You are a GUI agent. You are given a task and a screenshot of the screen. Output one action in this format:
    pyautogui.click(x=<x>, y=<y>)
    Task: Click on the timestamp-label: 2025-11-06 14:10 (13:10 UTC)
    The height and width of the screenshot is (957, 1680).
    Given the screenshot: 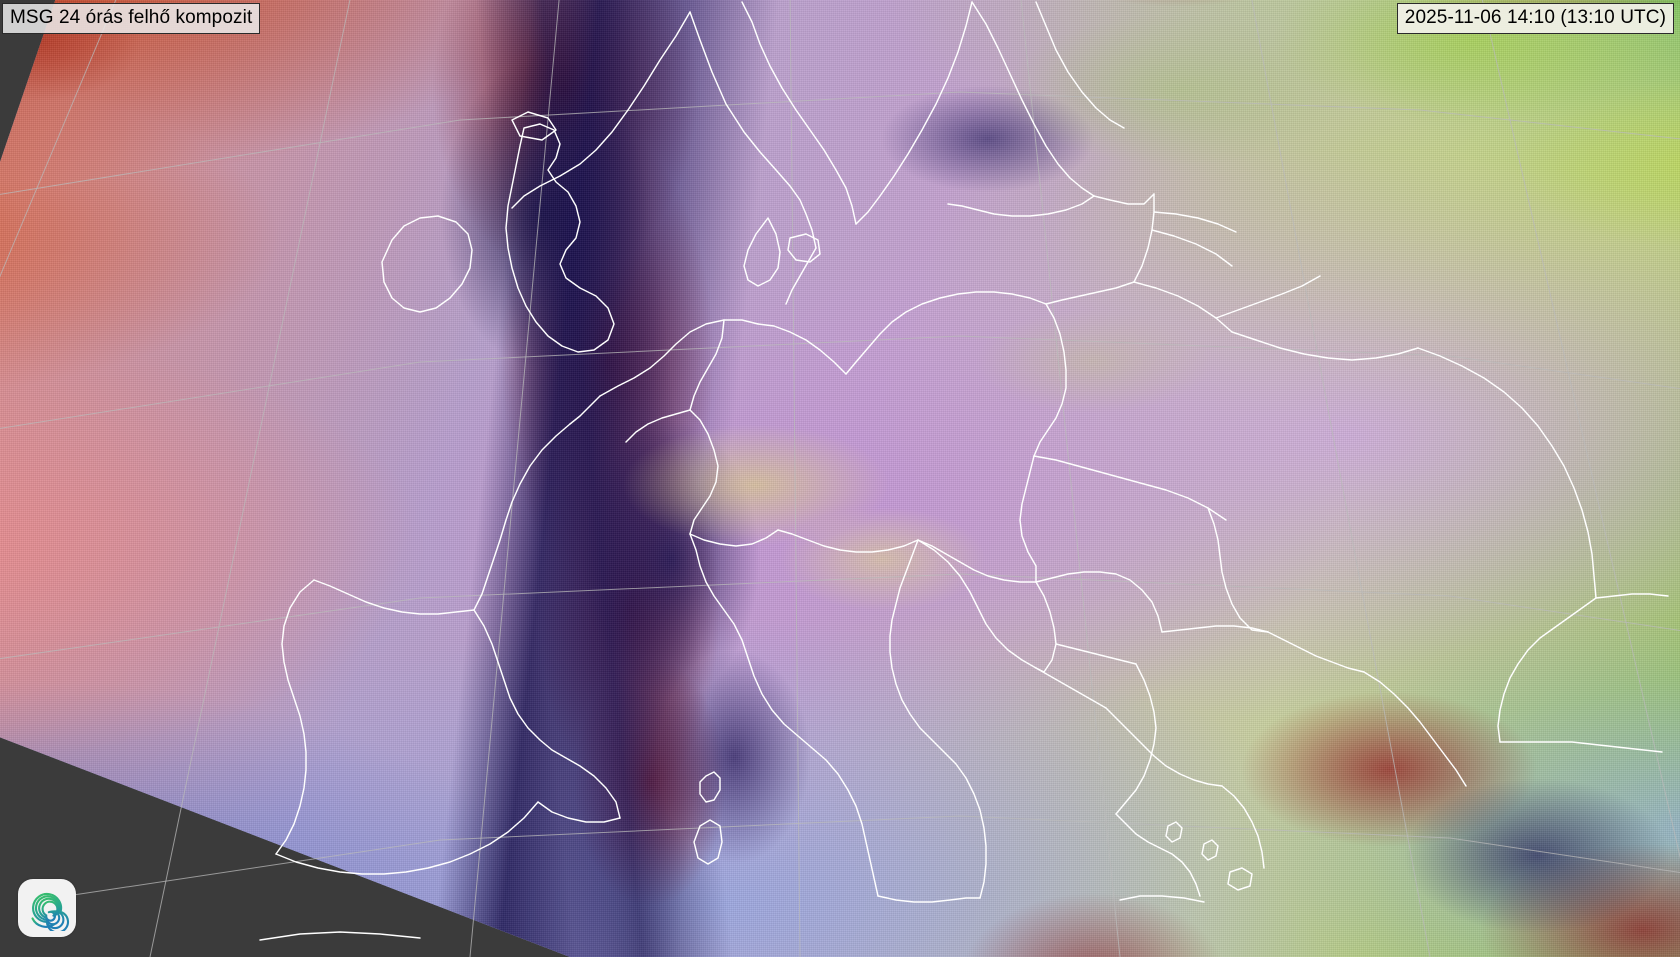 What is the action you would take?
    pyautogui.click(x=1535, y=18)
    